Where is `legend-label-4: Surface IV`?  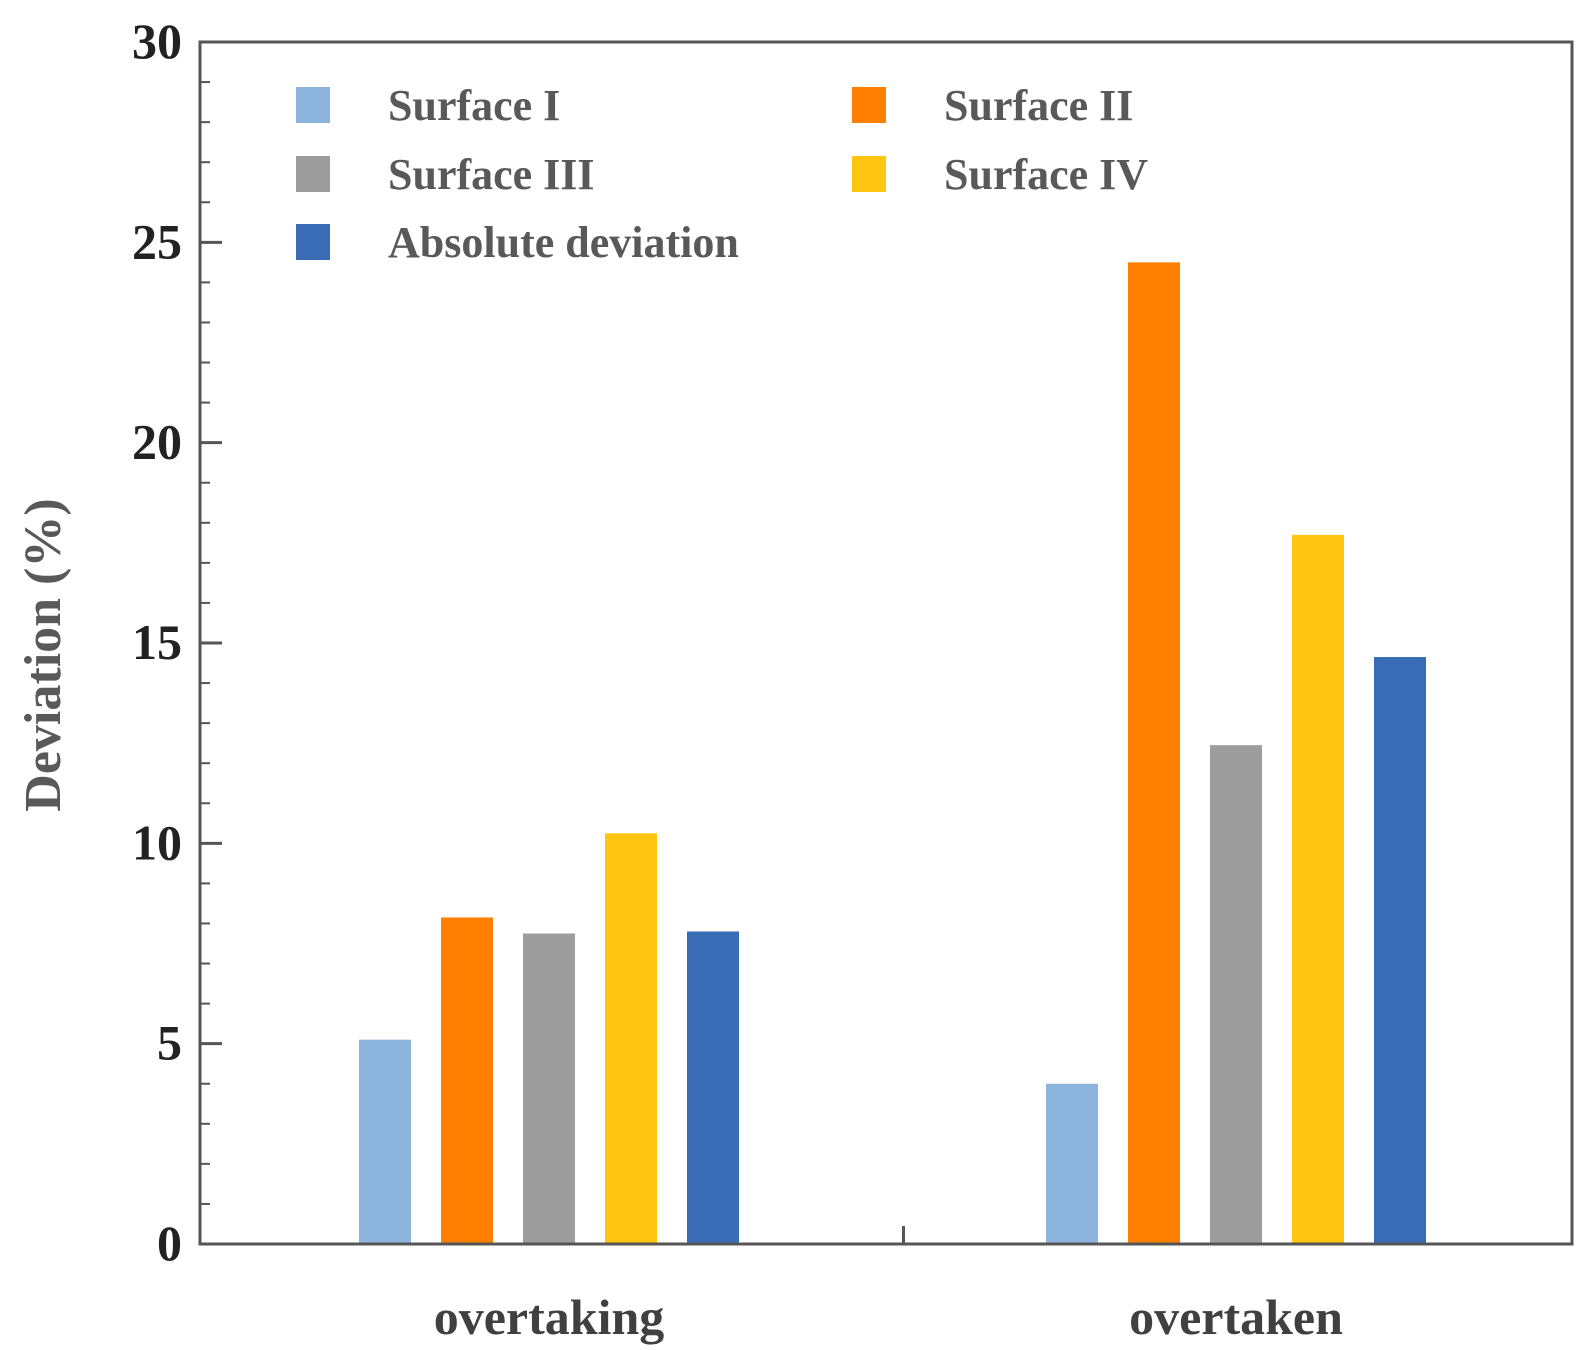
legend-label-4: Surface IV is located at coordinates (1046, 174).